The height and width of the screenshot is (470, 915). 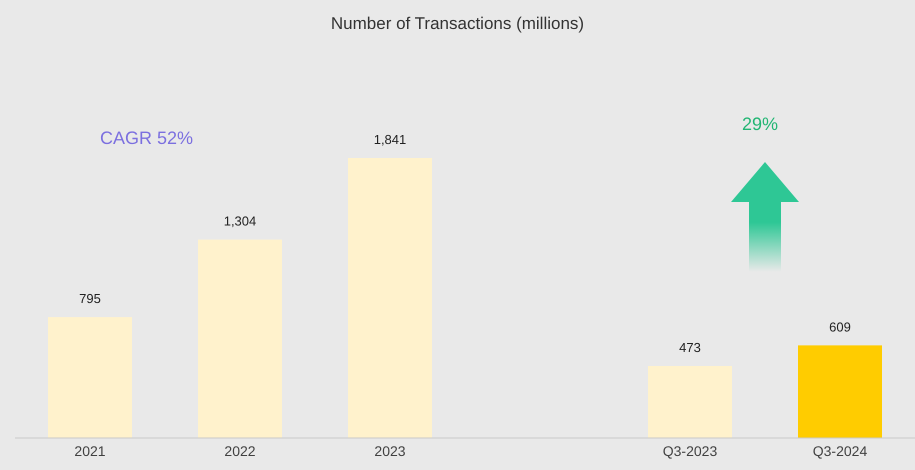 I want to click on x-tick-label: Q3-2024, so click(x=840, y=450).